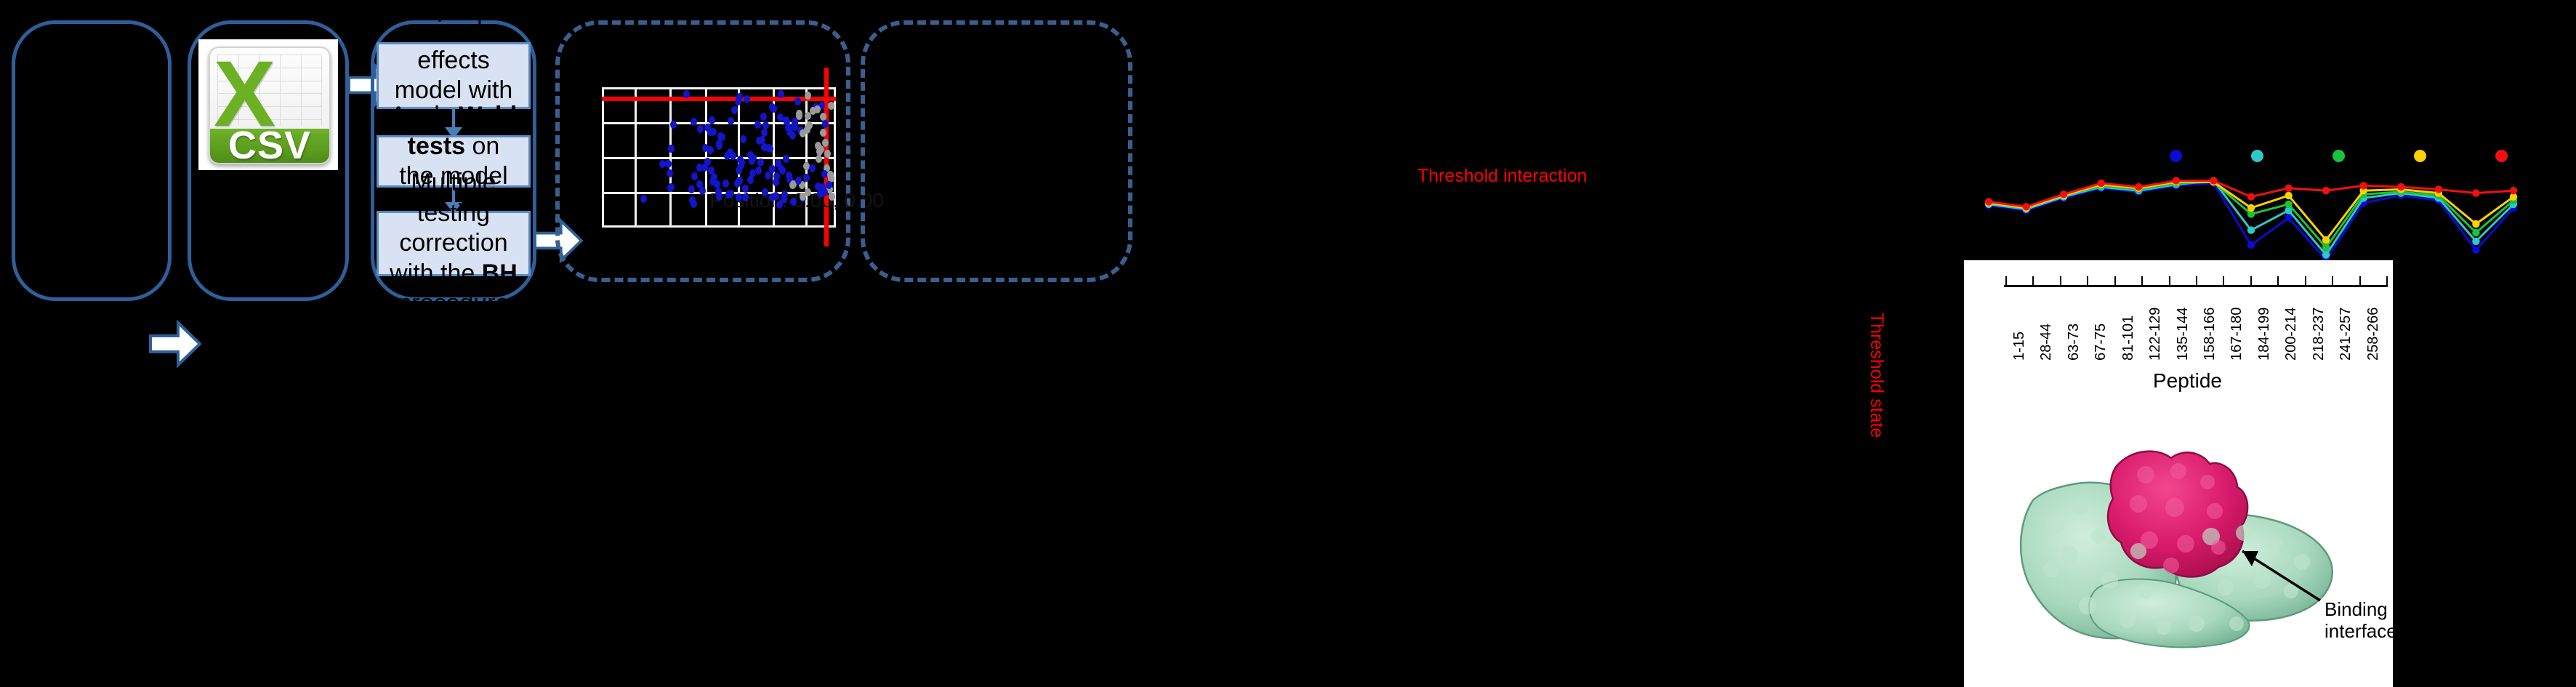 This screenshot has width=2576, height=687. Describe the element at coordinates (1877, 375) in the screenshot. I see `threshold-state-label: Threshold state` at that location.